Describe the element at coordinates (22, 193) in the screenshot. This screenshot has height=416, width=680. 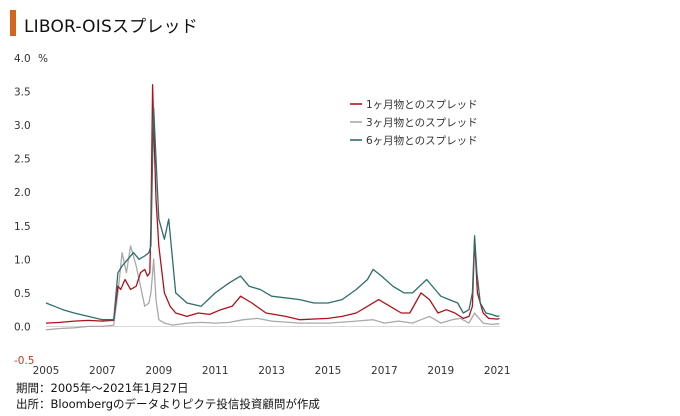
I see `y-tick-label: 2.0` at that location.